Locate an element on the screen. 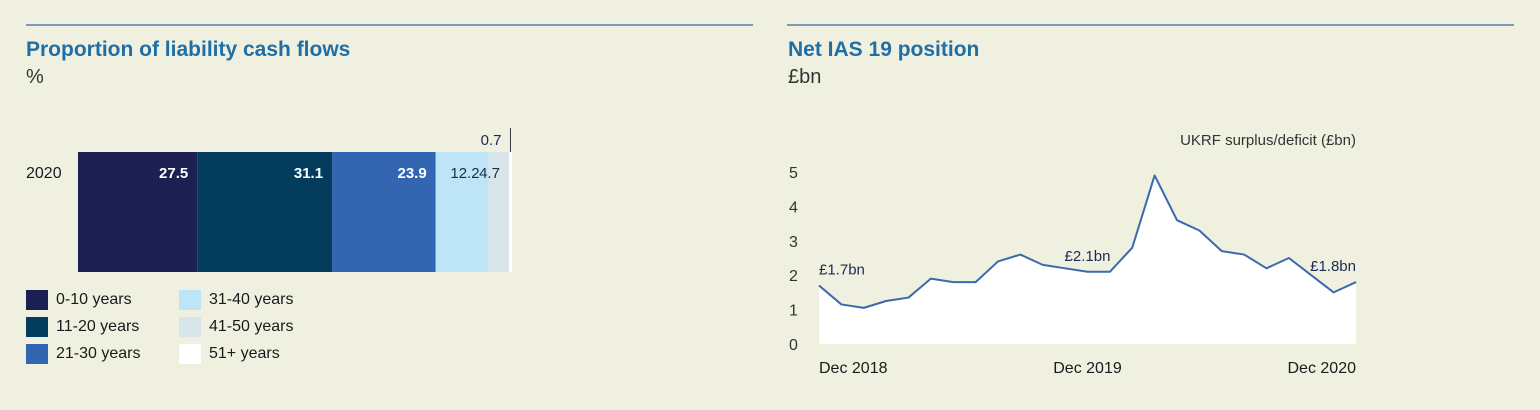 This screenshot has width=1540, height=410. legend-item: 21-30 years is located at coordinates (83, 354).